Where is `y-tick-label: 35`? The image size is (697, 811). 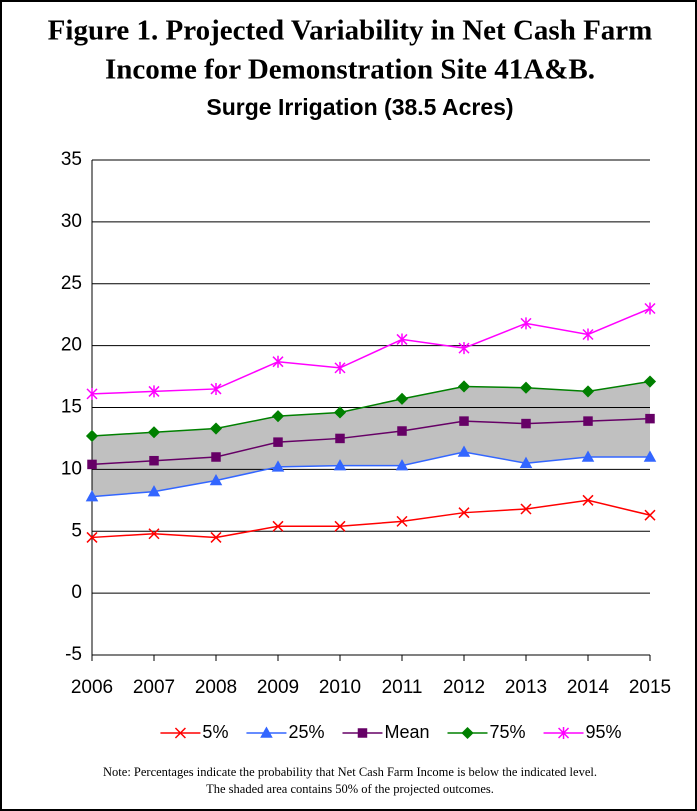 y-tick-label: 35 is located at coordinates (71, 159).